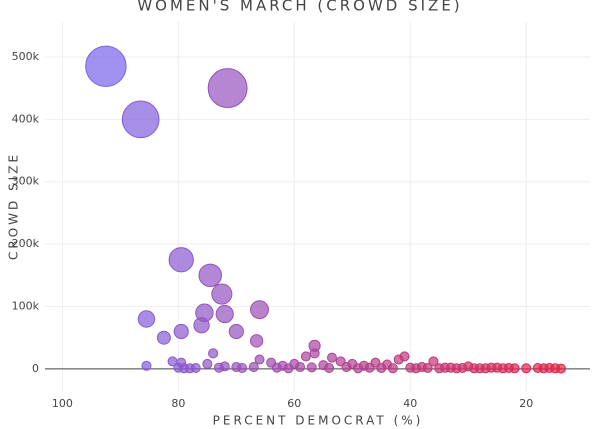 This screenshot has height=429, width=600. What do you see at coordinates (26, 56) in the screenshot?
I see `y-tick-label: 500k` at bounding box center [26, 56].